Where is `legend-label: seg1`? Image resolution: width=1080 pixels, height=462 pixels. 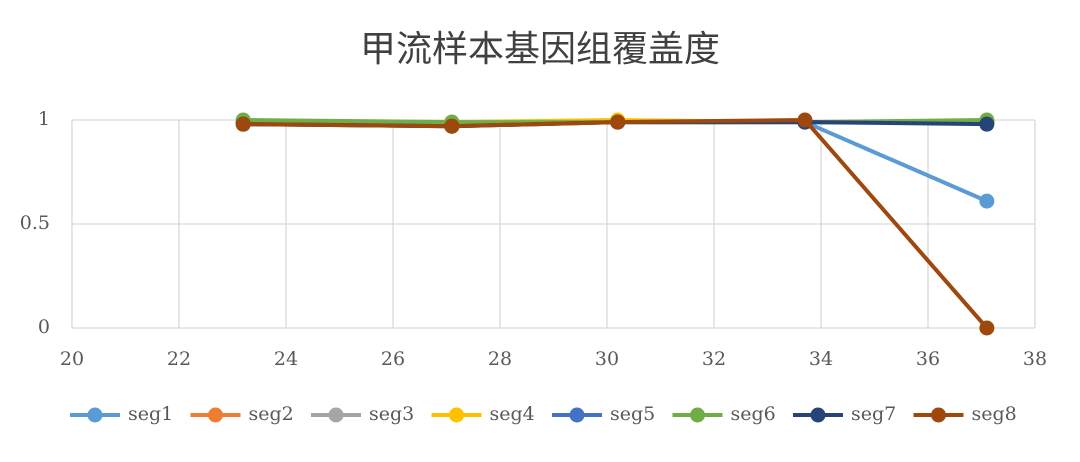 legend-label: seg1 is located at coordinates (150, 414).